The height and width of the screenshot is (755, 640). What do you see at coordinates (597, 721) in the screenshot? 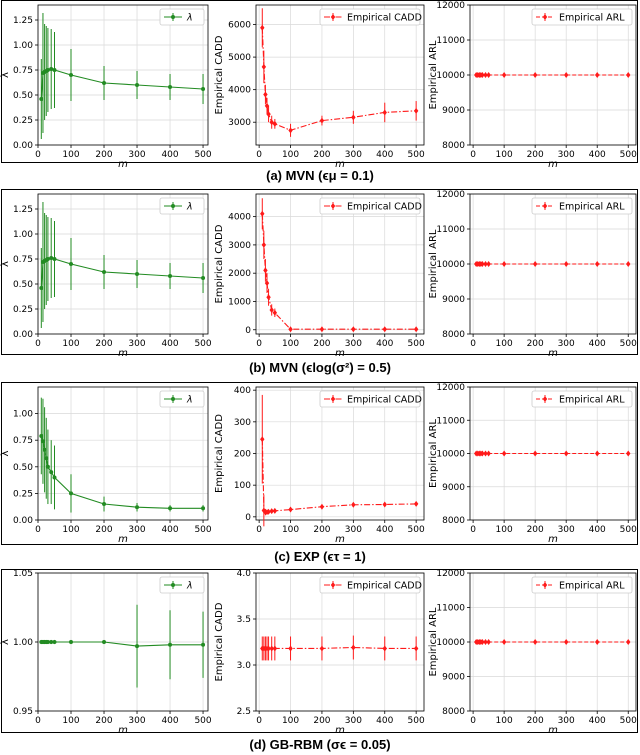
I see `x-tick-label: 400` at bounding box center [597, 721].